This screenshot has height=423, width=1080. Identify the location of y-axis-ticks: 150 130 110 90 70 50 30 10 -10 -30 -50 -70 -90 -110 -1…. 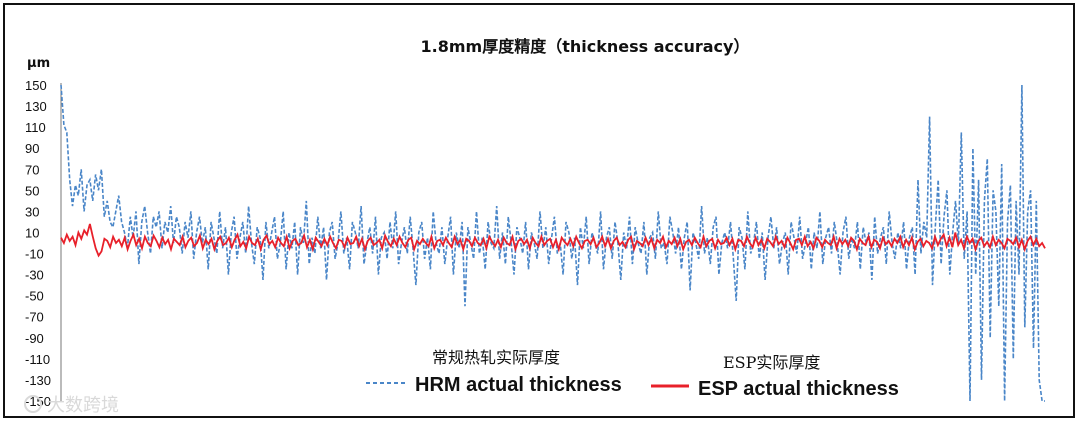
(38, 243).